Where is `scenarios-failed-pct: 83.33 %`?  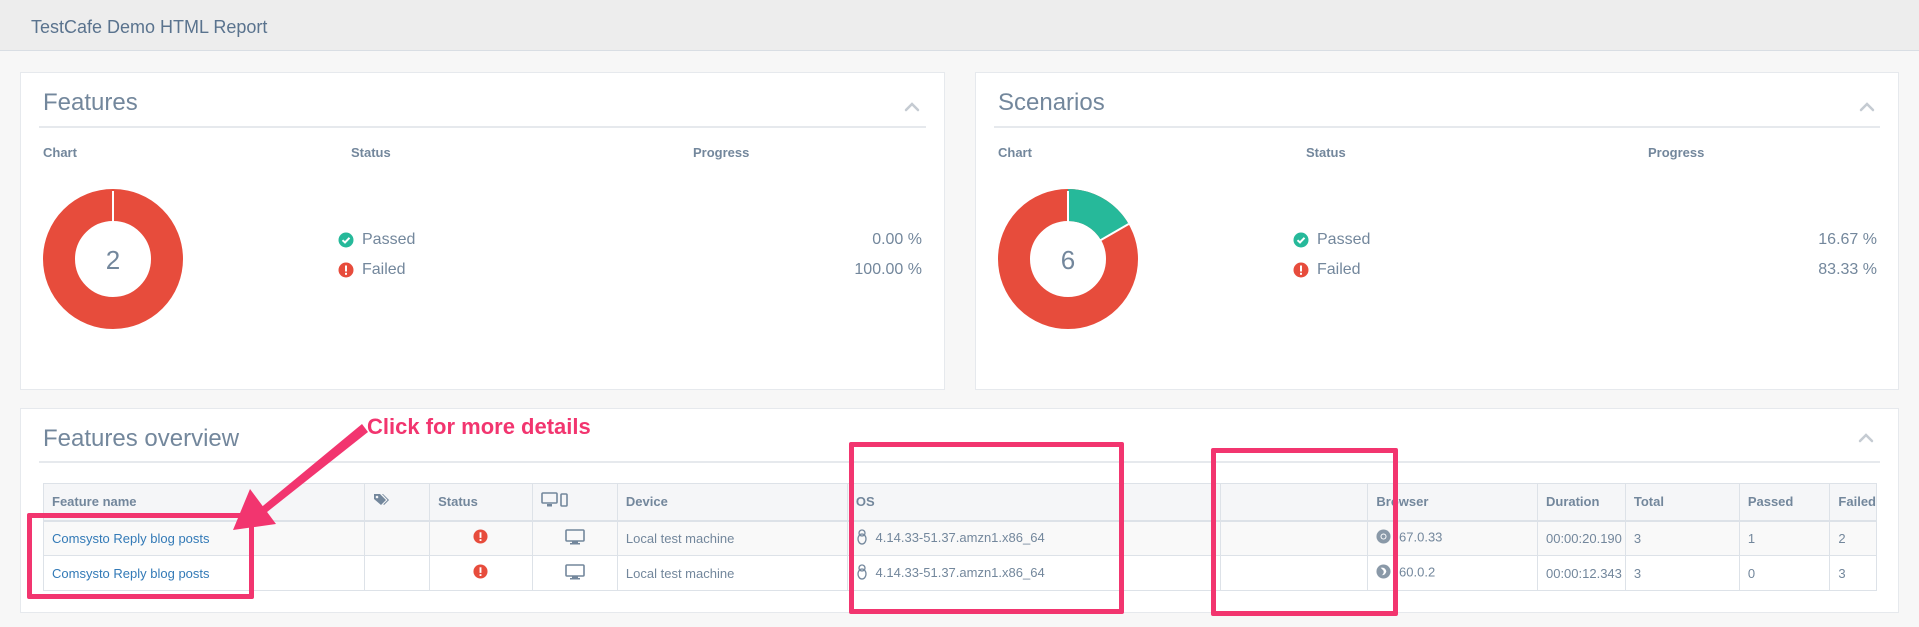 scenarios-failed-pct: 83.33 % is located at coordinates (1847, 269).